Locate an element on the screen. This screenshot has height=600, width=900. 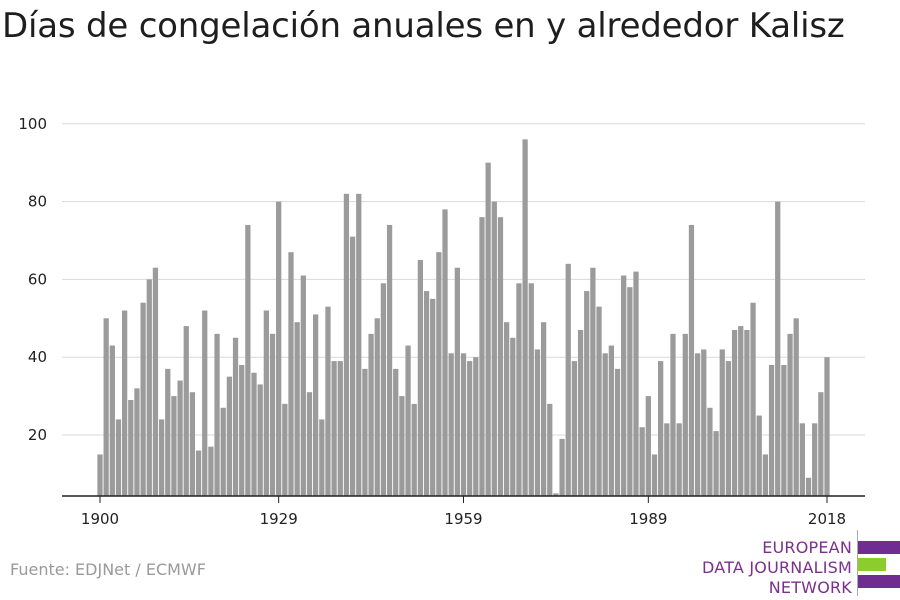
logo-text: EUROPEAN DATA JOURNALISM NETWORK is located at coordinates (777, 568).